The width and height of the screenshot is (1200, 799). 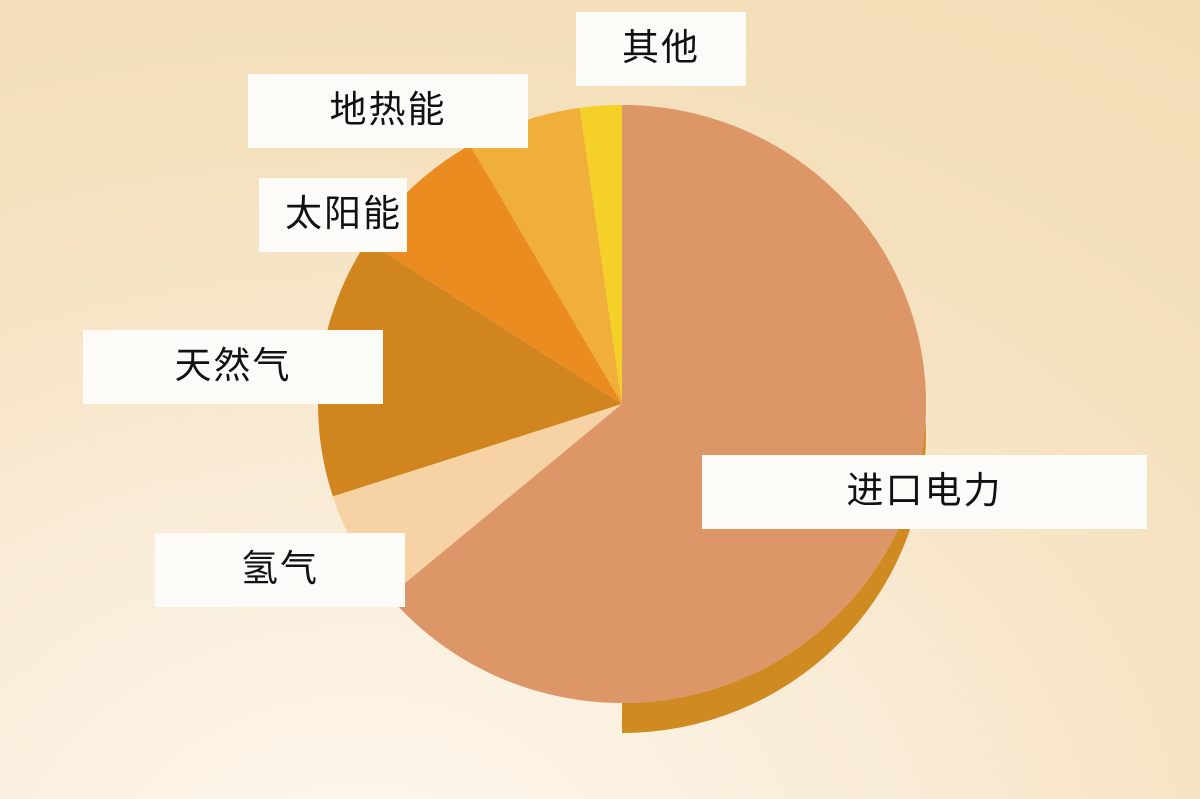 What do you see at coordinates (388, 111) in the screenshot?
I see `slice-label-geothermal: 地热能` at bounding box center [388, 111].